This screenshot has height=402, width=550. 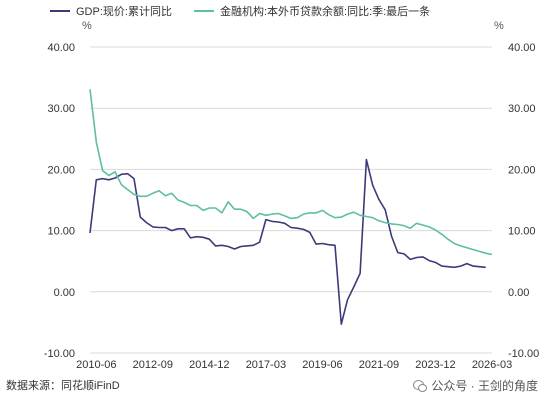 I want to click on right-y-tick-label: 0.00, so click(x=518, y=293).